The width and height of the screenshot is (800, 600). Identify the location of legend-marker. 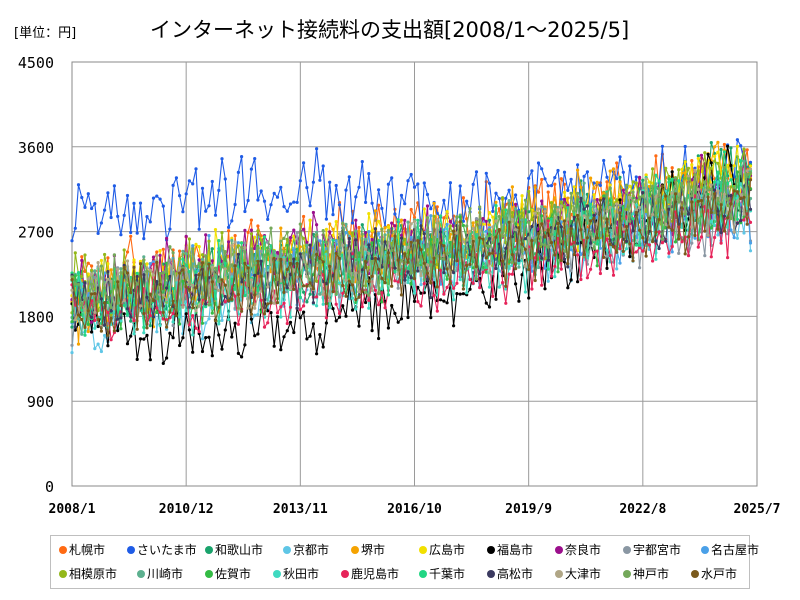
(209, 573).